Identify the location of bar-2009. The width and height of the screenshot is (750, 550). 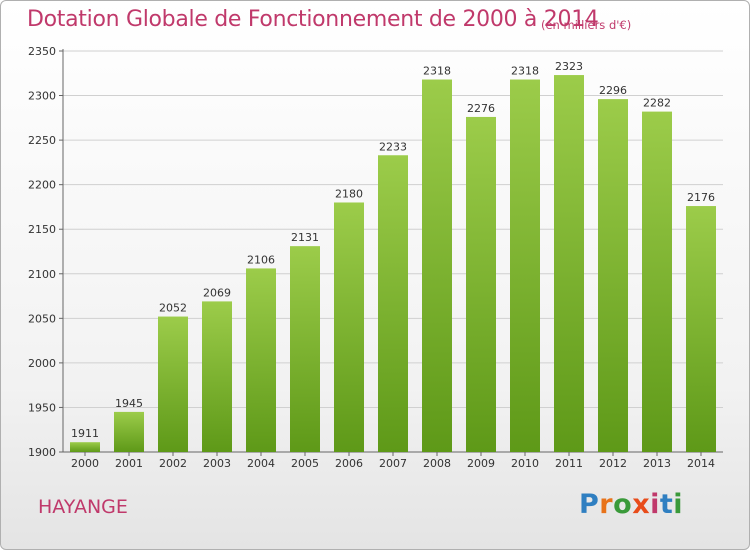
(481, 284).